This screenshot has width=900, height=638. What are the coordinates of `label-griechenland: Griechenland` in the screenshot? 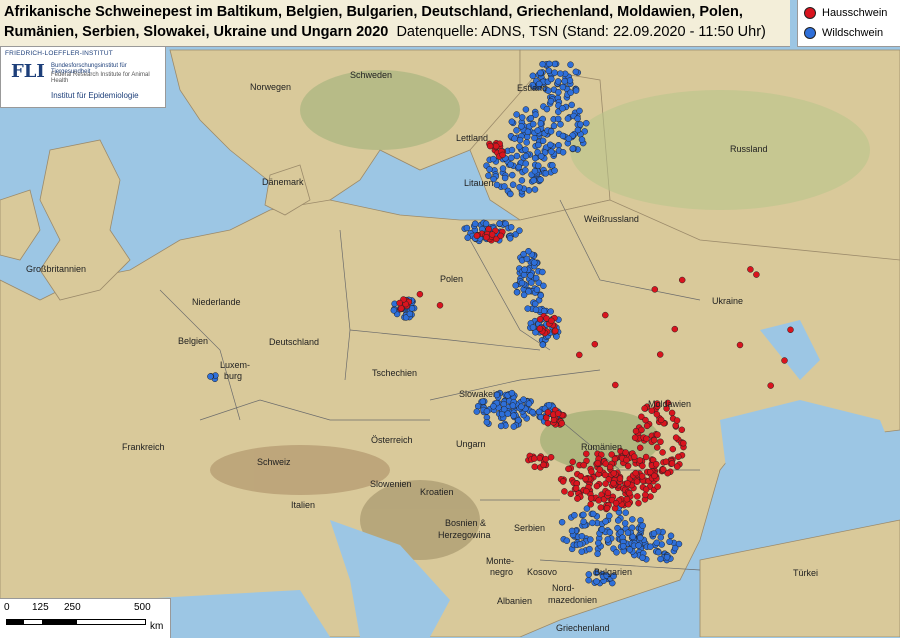 It's located at (583, 628).